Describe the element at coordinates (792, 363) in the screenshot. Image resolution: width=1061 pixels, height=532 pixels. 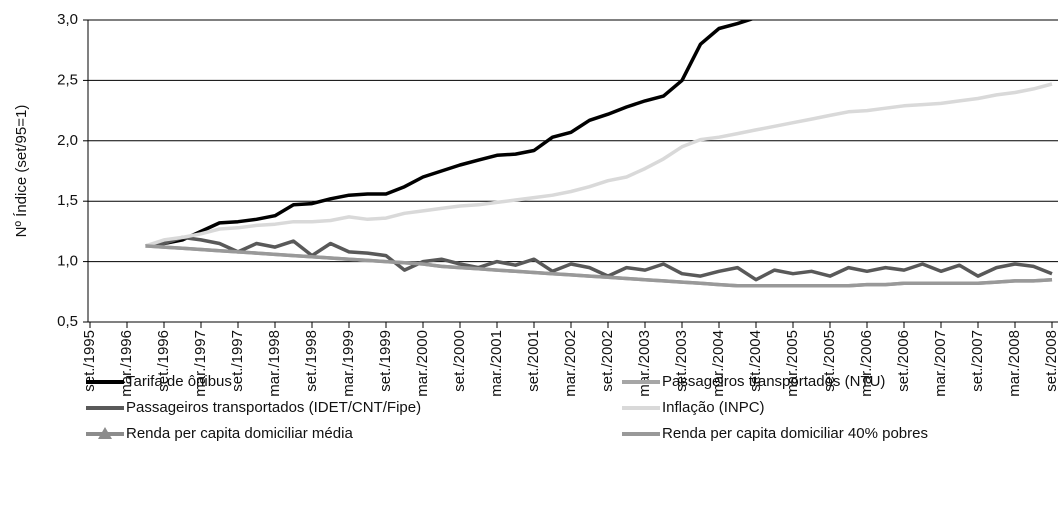
I see `x-tick-label: mar./2005` at that location.